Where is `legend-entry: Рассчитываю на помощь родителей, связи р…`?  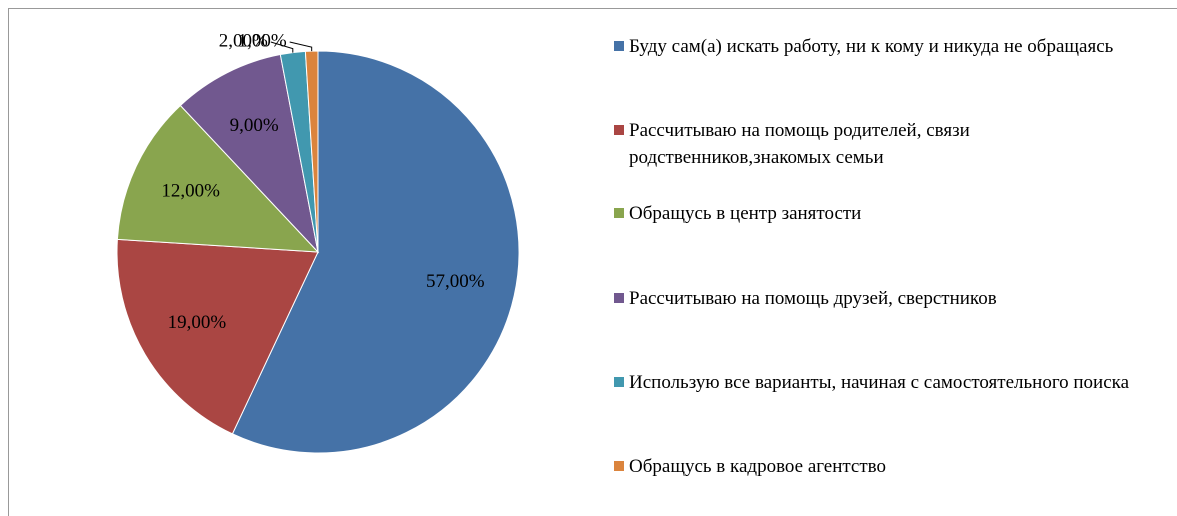 legend-entry: Рассчитываю на помощь родителей, связи р… is located at coordinates (886, 144).